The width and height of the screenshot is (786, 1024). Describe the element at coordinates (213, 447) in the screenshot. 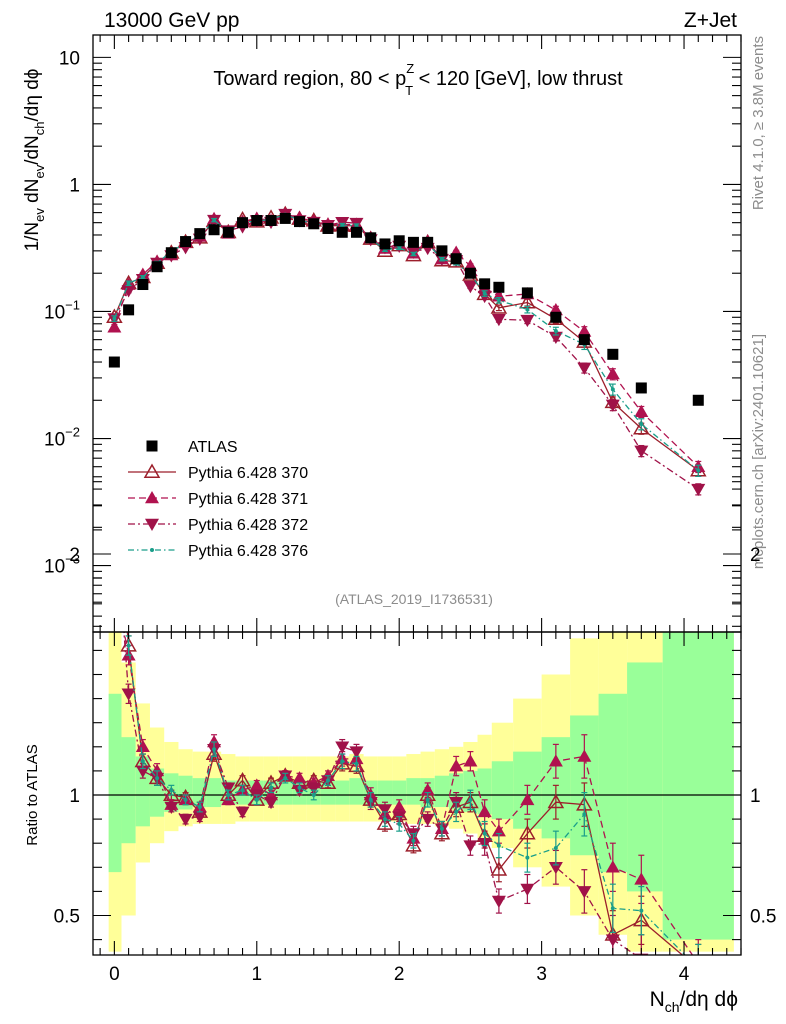

I see `legend-label-atlas: ATLAS` at that location.